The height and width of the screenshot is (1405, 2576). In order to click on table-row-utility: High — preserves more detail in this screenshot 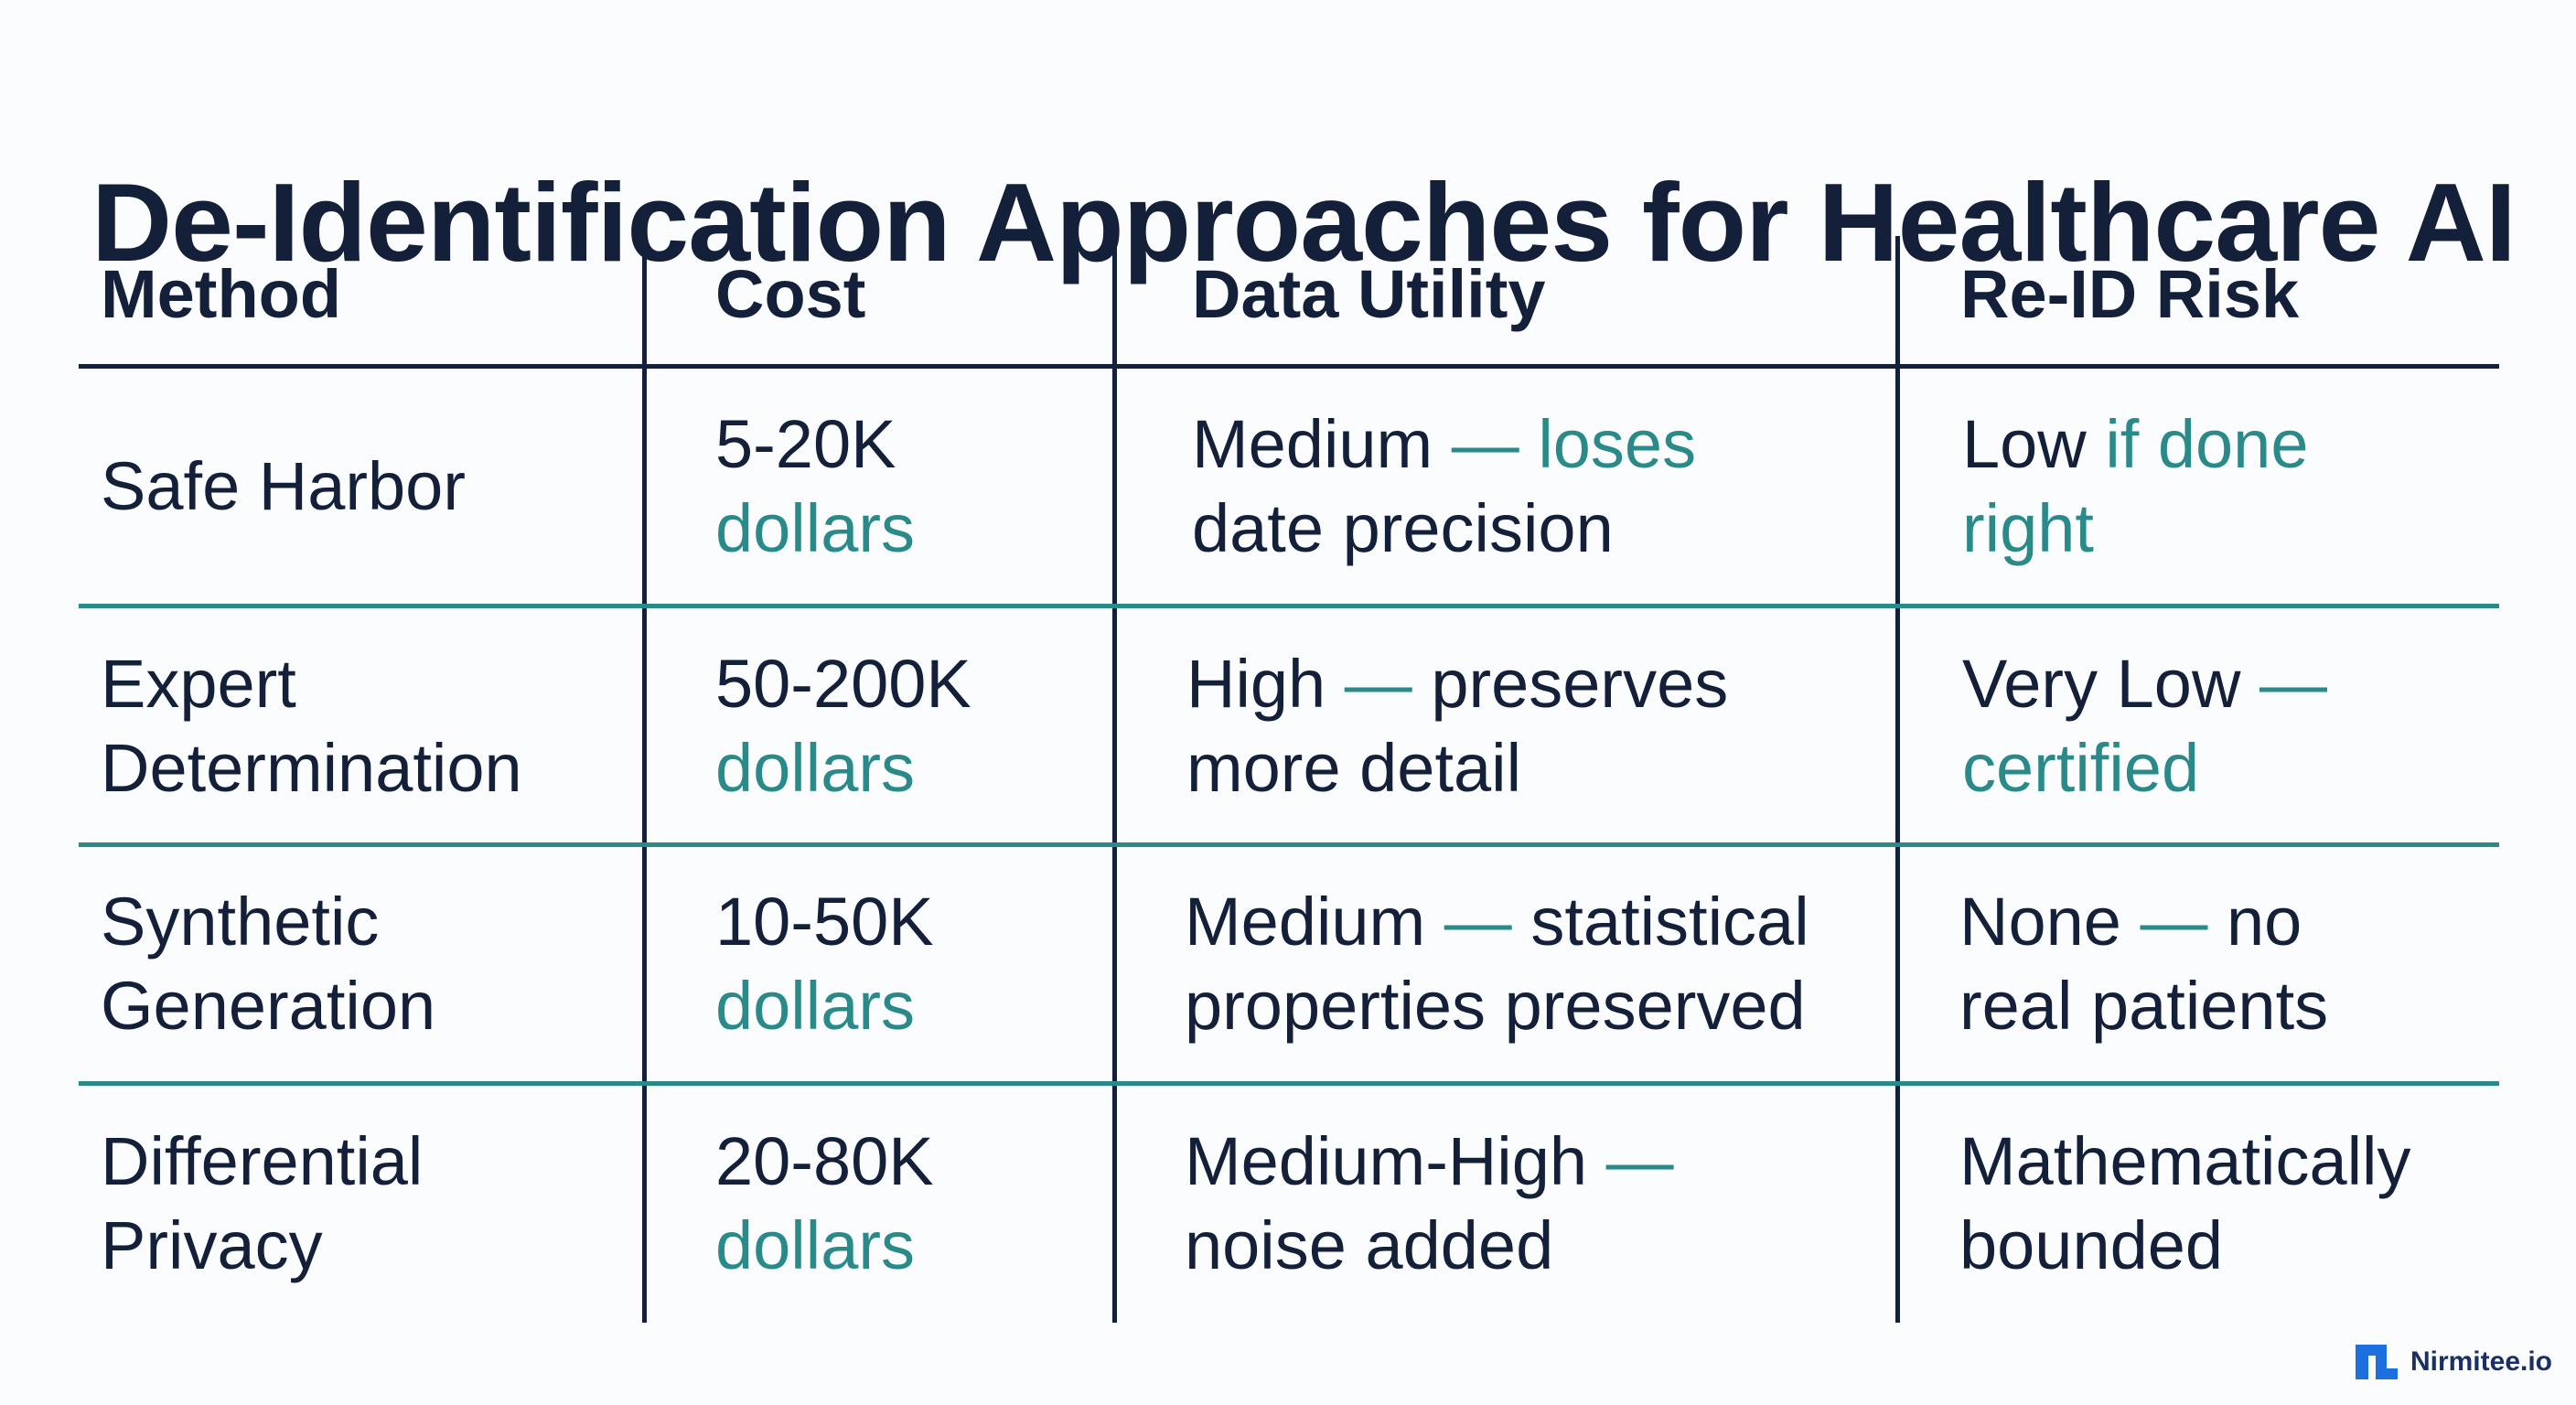, I will do `click(1457, 726)`.